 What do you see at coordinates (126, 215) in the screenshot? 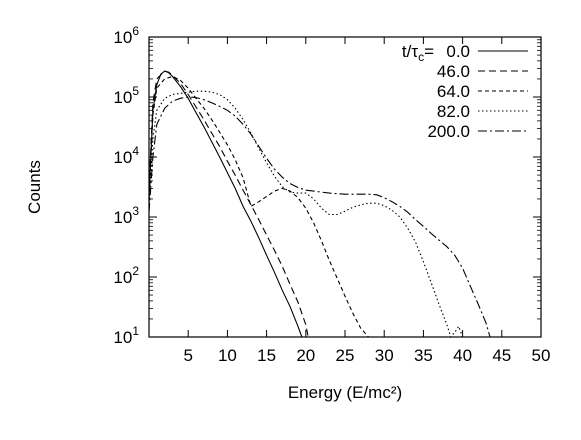
I see `y-tick-label: 10³` at bounding box center [126, 215].